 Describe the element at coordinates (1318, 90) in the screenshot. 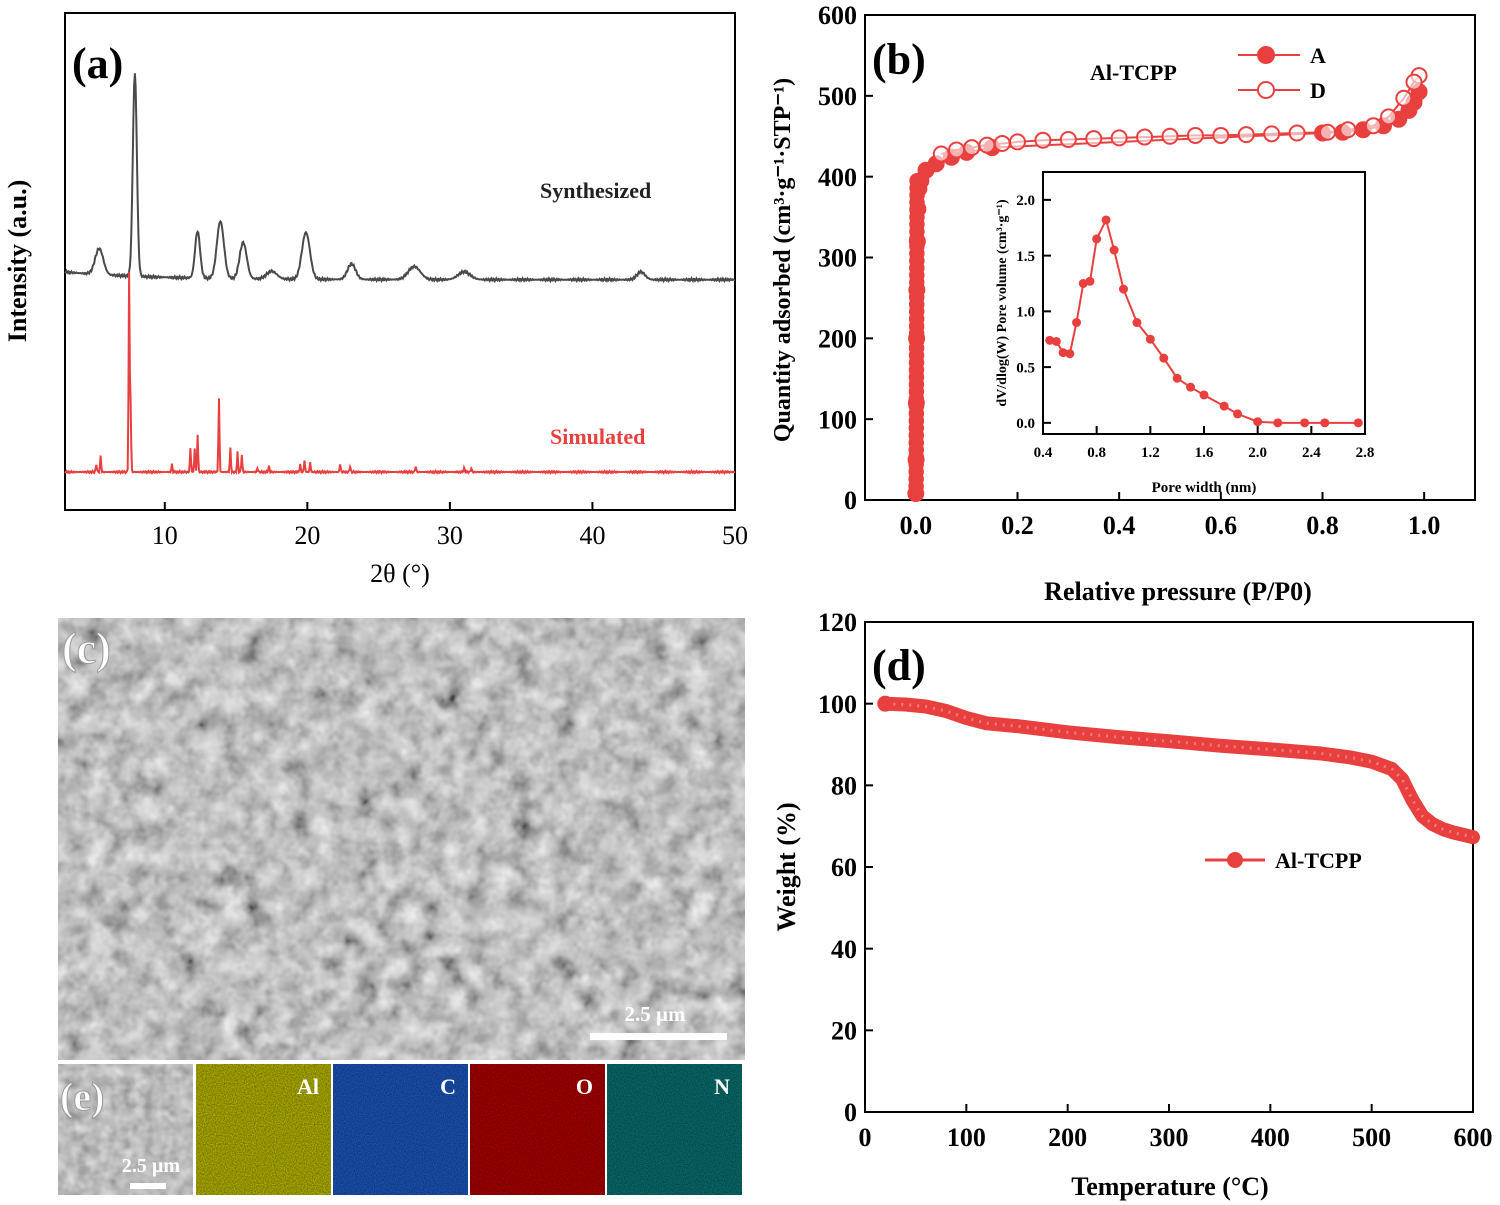

I see `legend-label-d: D` at that location.